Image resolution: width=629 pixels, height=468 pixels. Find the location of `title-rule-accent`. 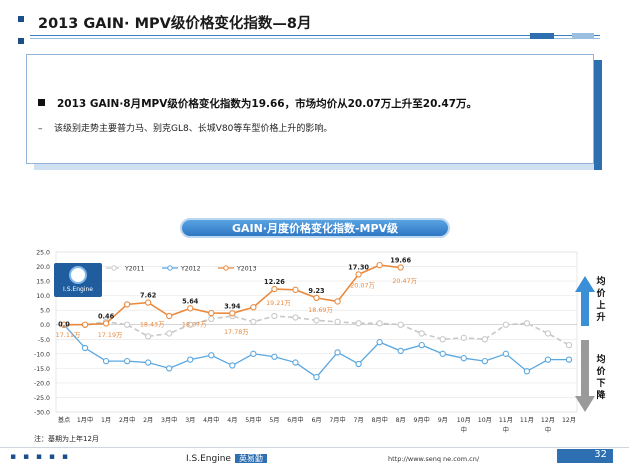

title-rule-accent is located at coordinates (542, 36).